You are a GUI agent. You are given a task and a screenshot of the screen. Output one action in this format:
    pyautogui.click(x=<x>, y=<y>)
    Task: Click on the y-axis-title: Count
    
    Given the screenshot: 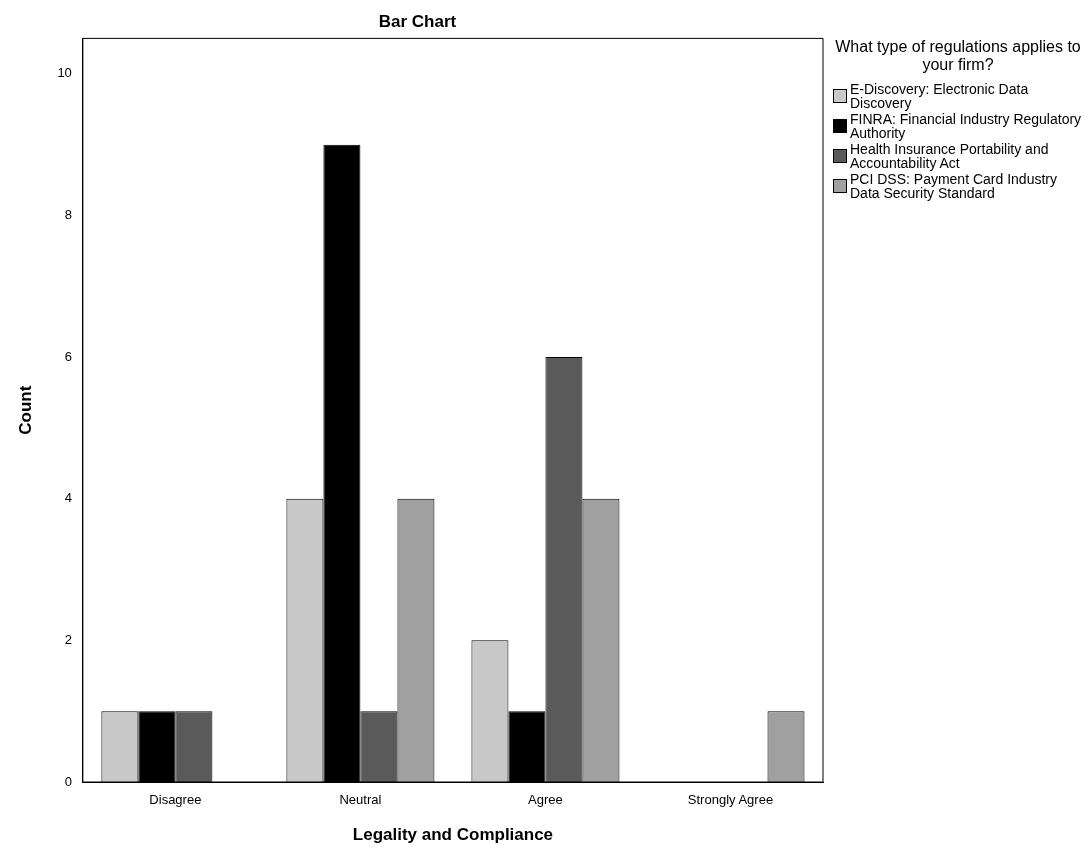 What is the action you would take?
    pyautogui.click(x=25, y=410)
    